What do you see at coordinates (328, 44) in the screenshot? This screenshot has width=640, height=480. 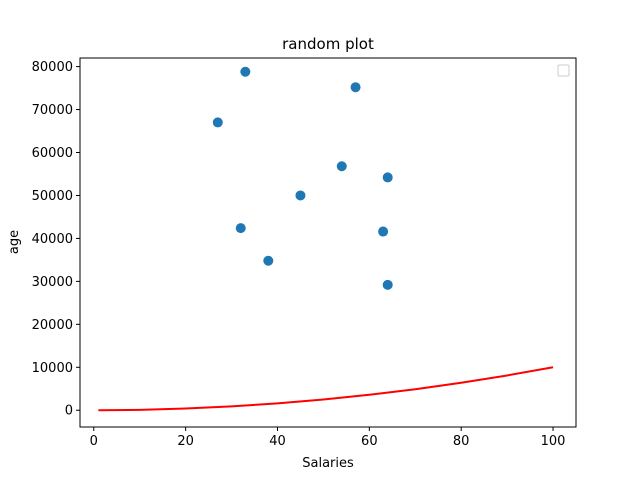 I see `chart-title: random plot` at bounding box center [328, 44].